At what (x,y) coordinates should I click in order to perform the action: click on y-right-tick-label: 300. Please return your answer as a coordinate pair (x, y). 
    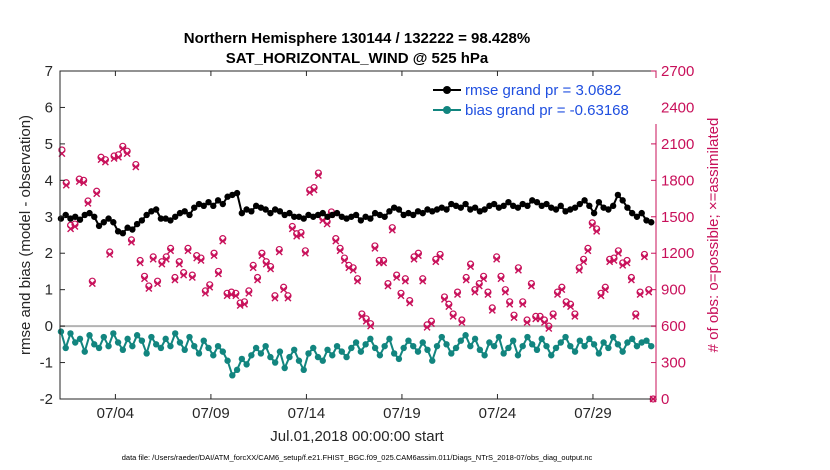
    Looking at the image, I should click on (673, 363).